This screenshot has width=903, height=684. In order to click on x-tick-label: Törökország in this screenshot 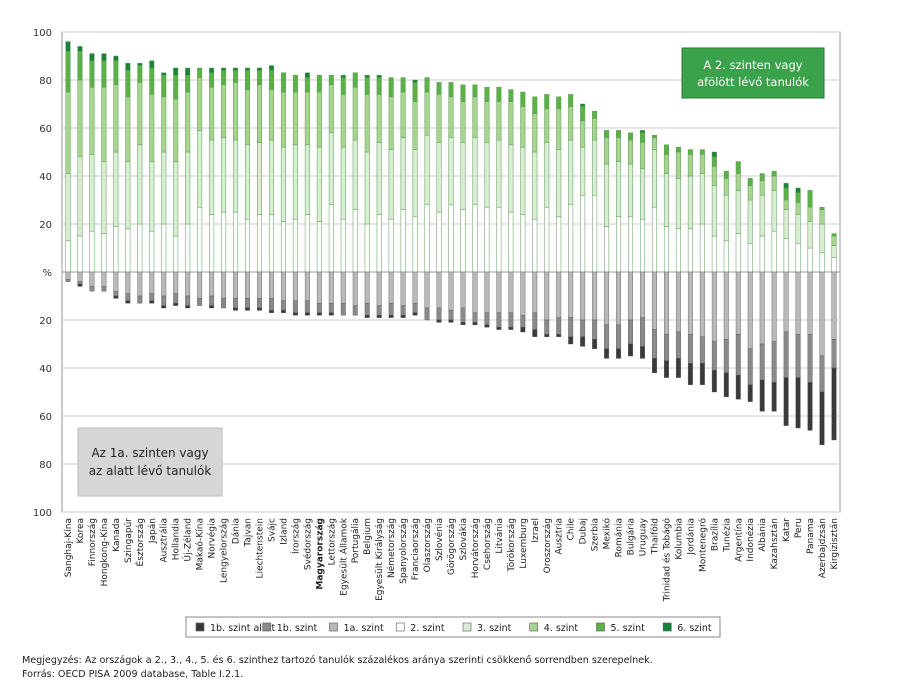, I will do `click(512, 545)`.